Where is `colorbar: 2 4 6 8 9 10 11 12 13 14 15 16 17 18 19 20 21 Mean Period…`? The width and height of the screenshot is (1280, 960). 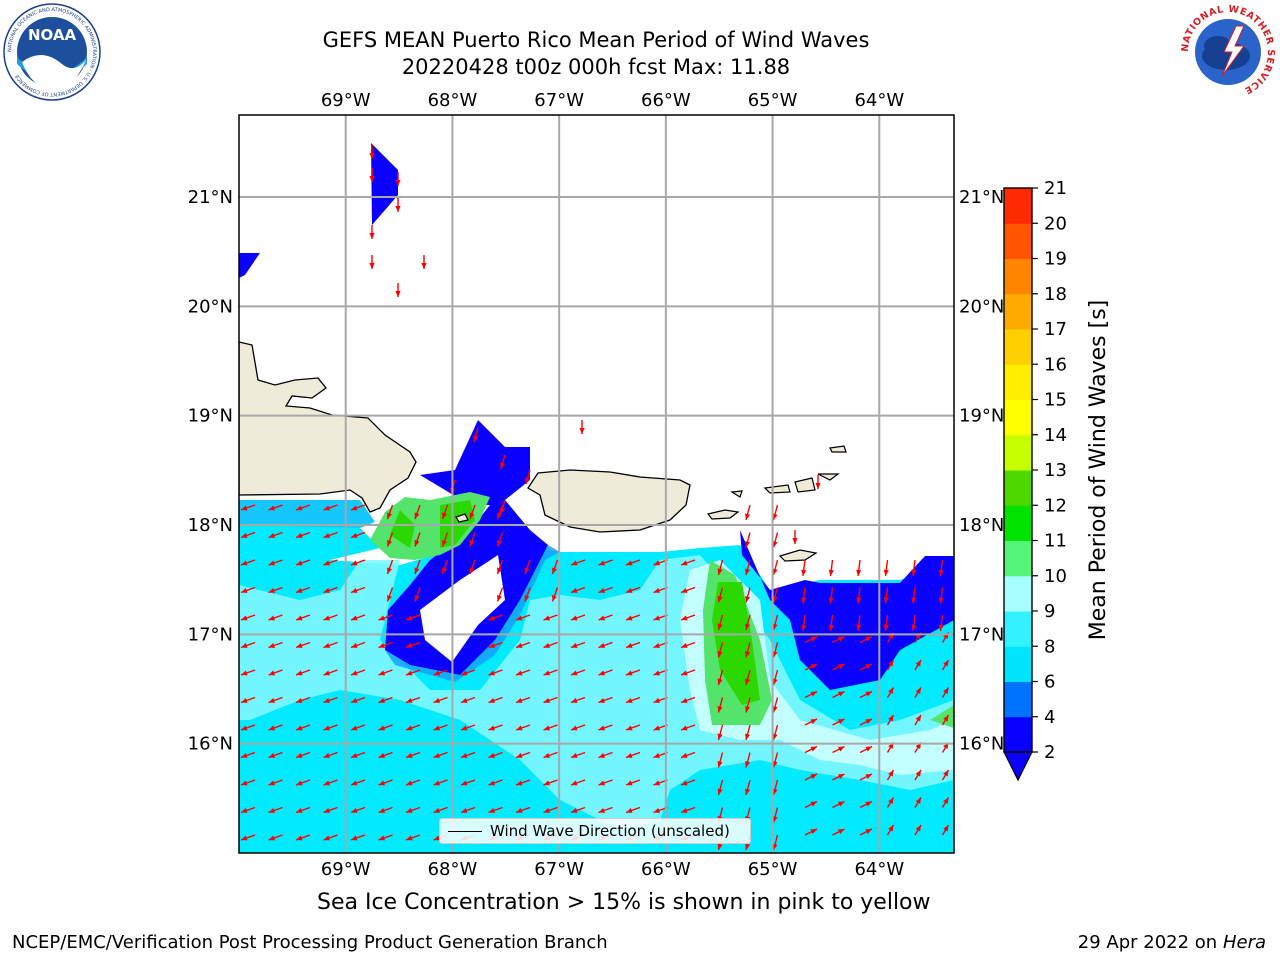
colorbar: 2 4 6 8 9 10 11 12 13 14 15 16 17 18 19 20 21 Mean Period… is located at coordinates (1057, 480).